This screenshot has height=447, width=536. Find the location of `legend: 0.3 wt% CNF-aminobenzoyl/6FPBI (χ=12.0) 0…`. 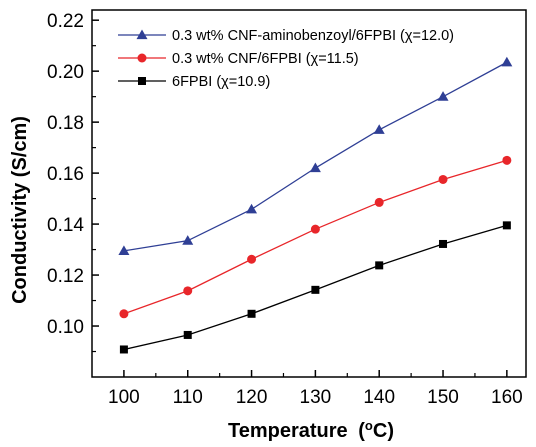

legend: 0.3 wt% CNF-aminobenzoyl/6FPBI (χ=12.0) 0… is located at coordinates (286, 59).